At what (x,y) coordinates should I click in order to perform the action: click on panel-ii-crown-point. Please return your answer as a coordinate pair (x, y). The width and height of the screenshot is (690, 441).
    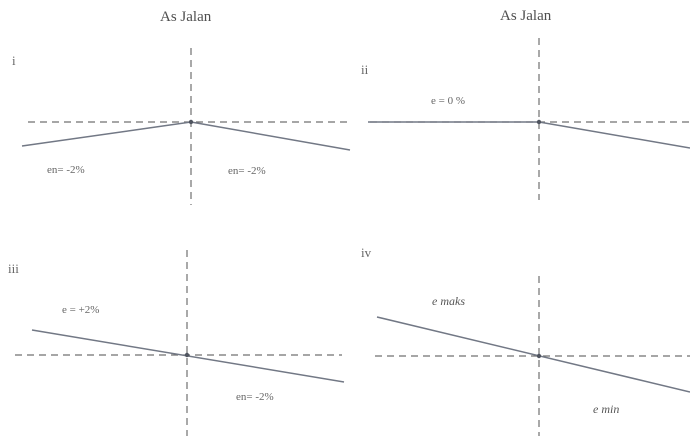
    Looking at the image, I should click on (539, 122).